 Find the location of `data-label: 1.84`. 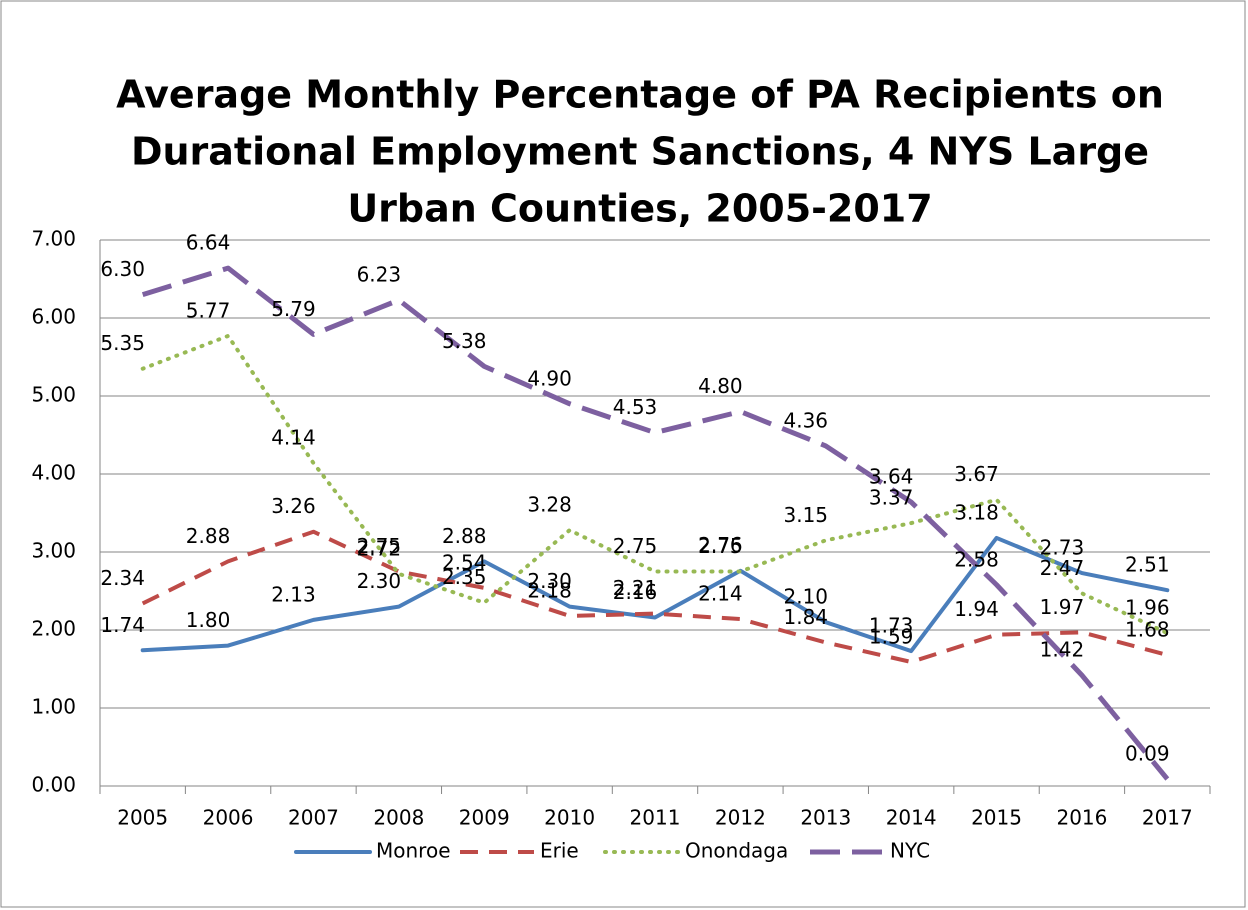

data-label: 1.84 is located at coordinates (806, 617).